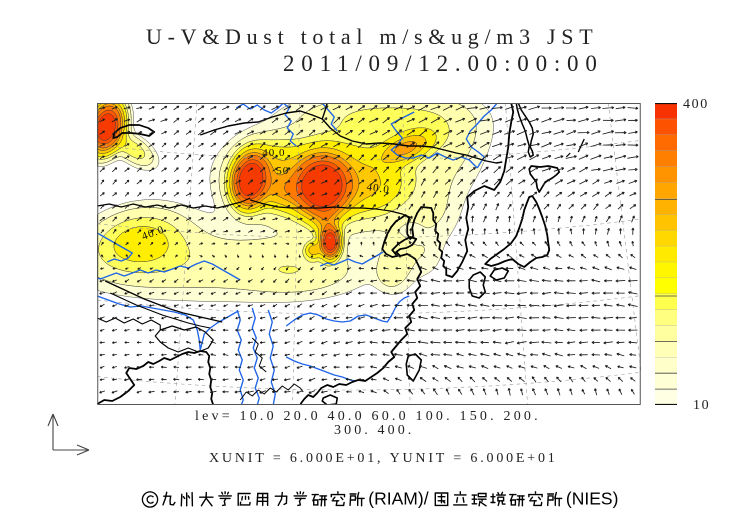 The image size is (752, 532). What do you see at coordinates (592, 499) in the screenshot?
I see `svg-text: (NIES)` at bounding box center [592, 499].